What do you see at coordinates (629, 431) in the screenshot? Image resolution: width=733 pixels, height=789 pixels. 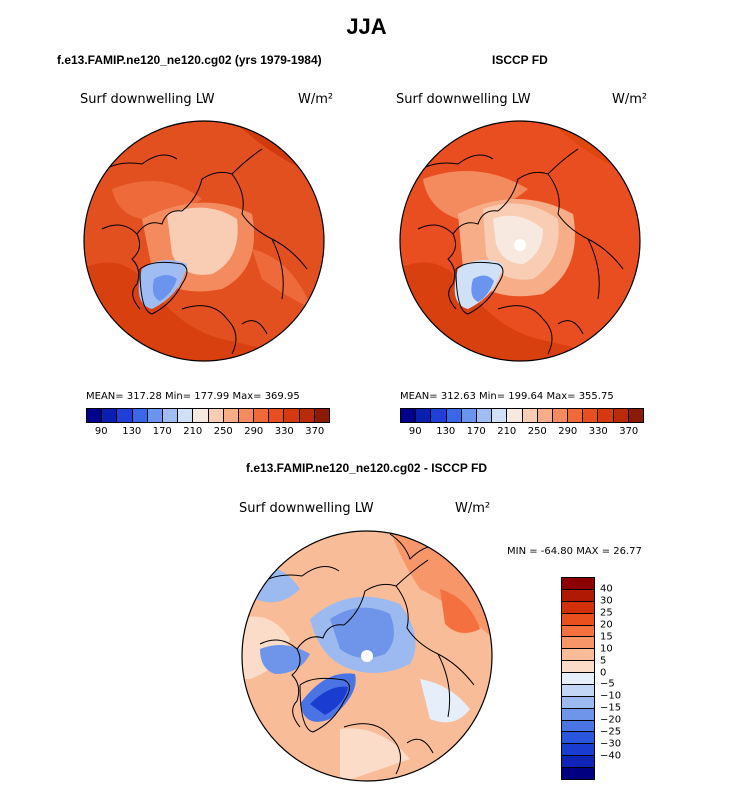 I see `right-colorbar-tick-label: 370` at bounding box center [629, 431].